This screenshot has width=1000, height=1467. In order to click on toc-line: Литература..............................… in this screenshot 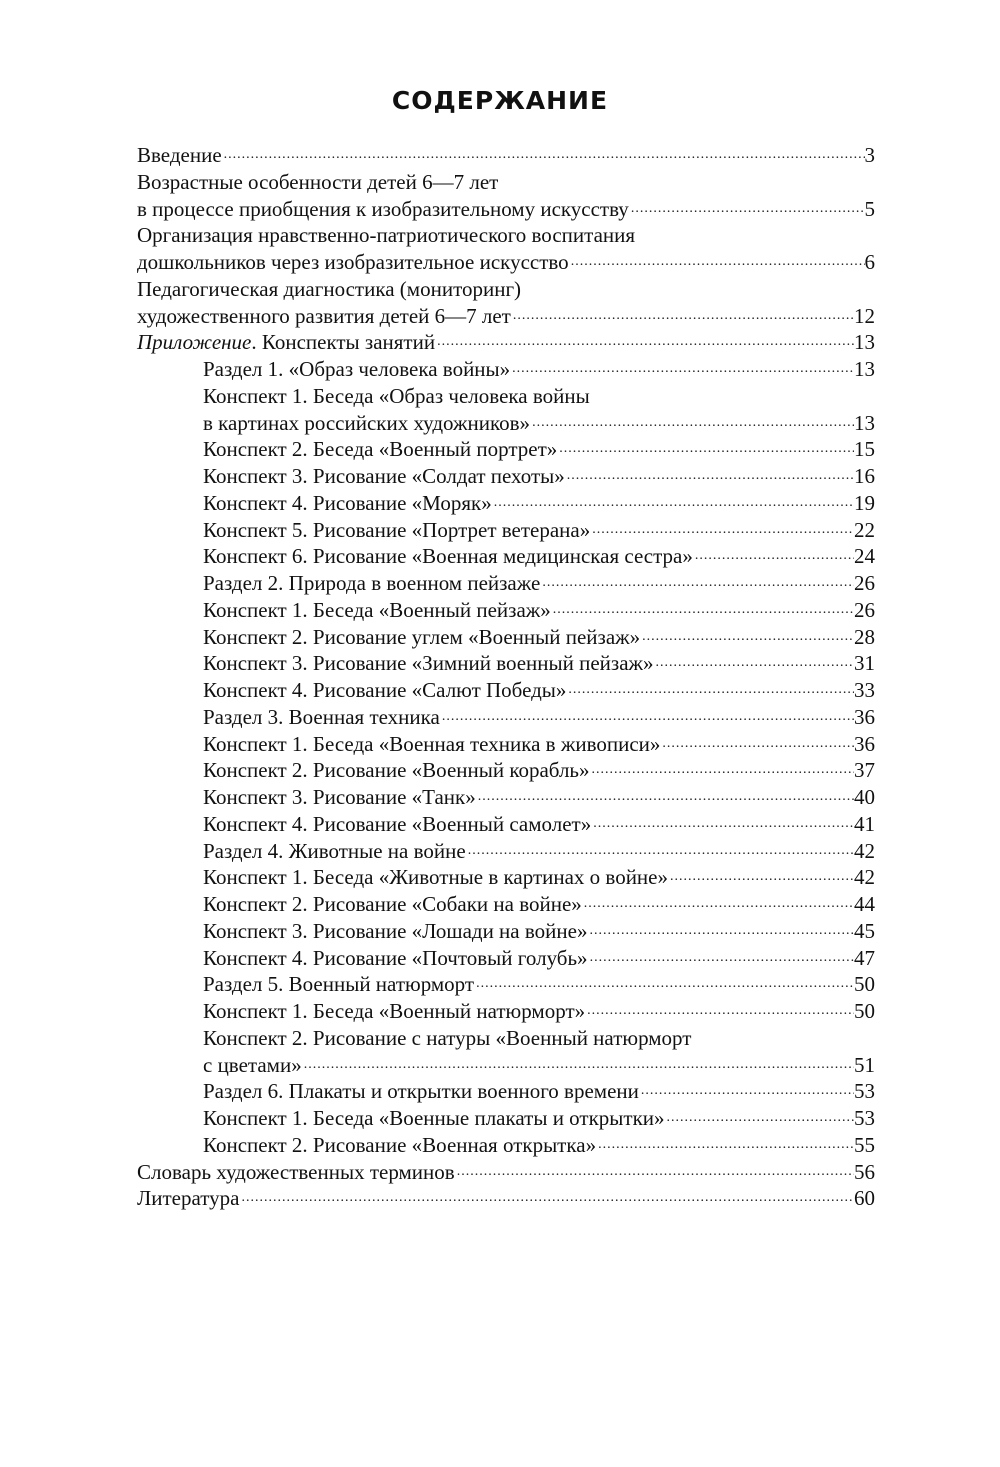, I will do `click(506, 1198)`.